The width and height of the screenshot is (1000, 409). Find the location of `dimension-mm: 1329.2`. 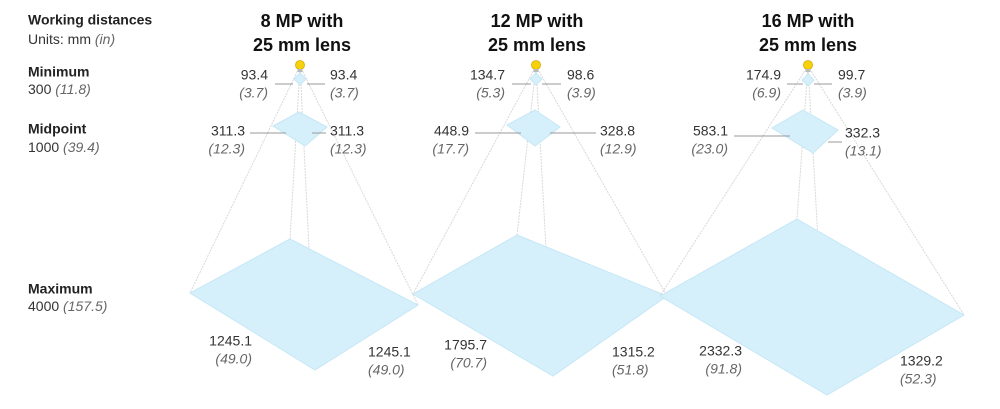

dimension-mm: 1329.2 is located at coordinates (921, 361).